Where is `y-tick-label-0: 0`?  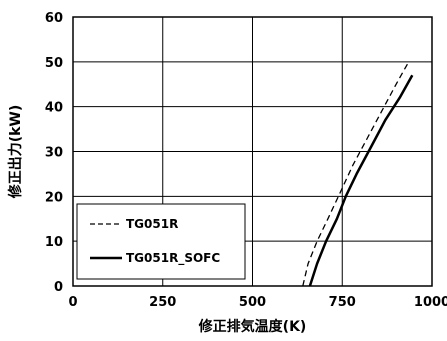
y-tick-label-0: 0 is located at coordinates (58, 287).